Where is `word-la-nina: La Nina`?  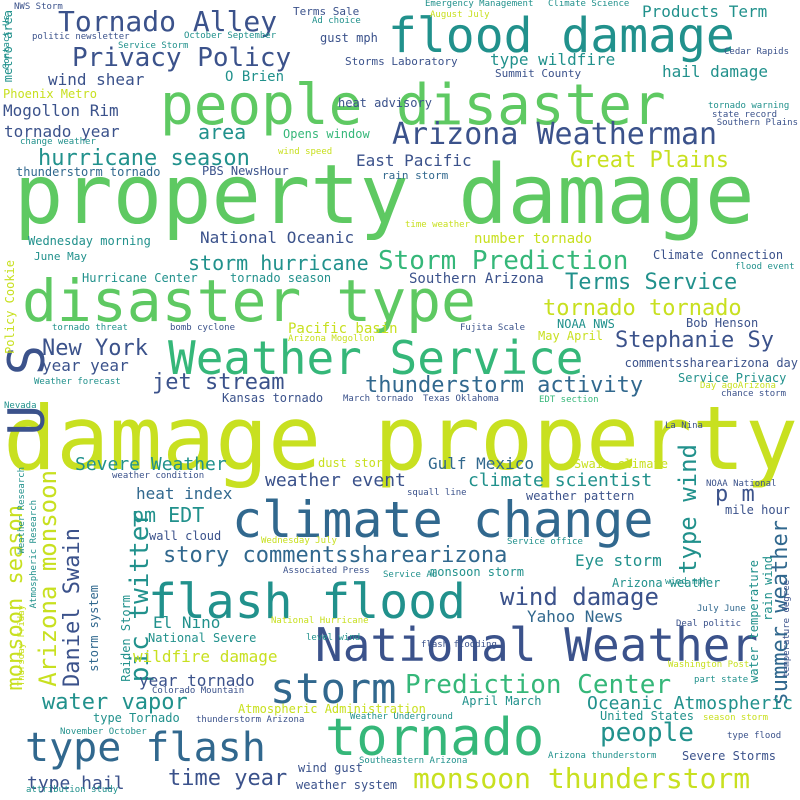 word-la-nina: La Nina is located at coordinates (684, 426).